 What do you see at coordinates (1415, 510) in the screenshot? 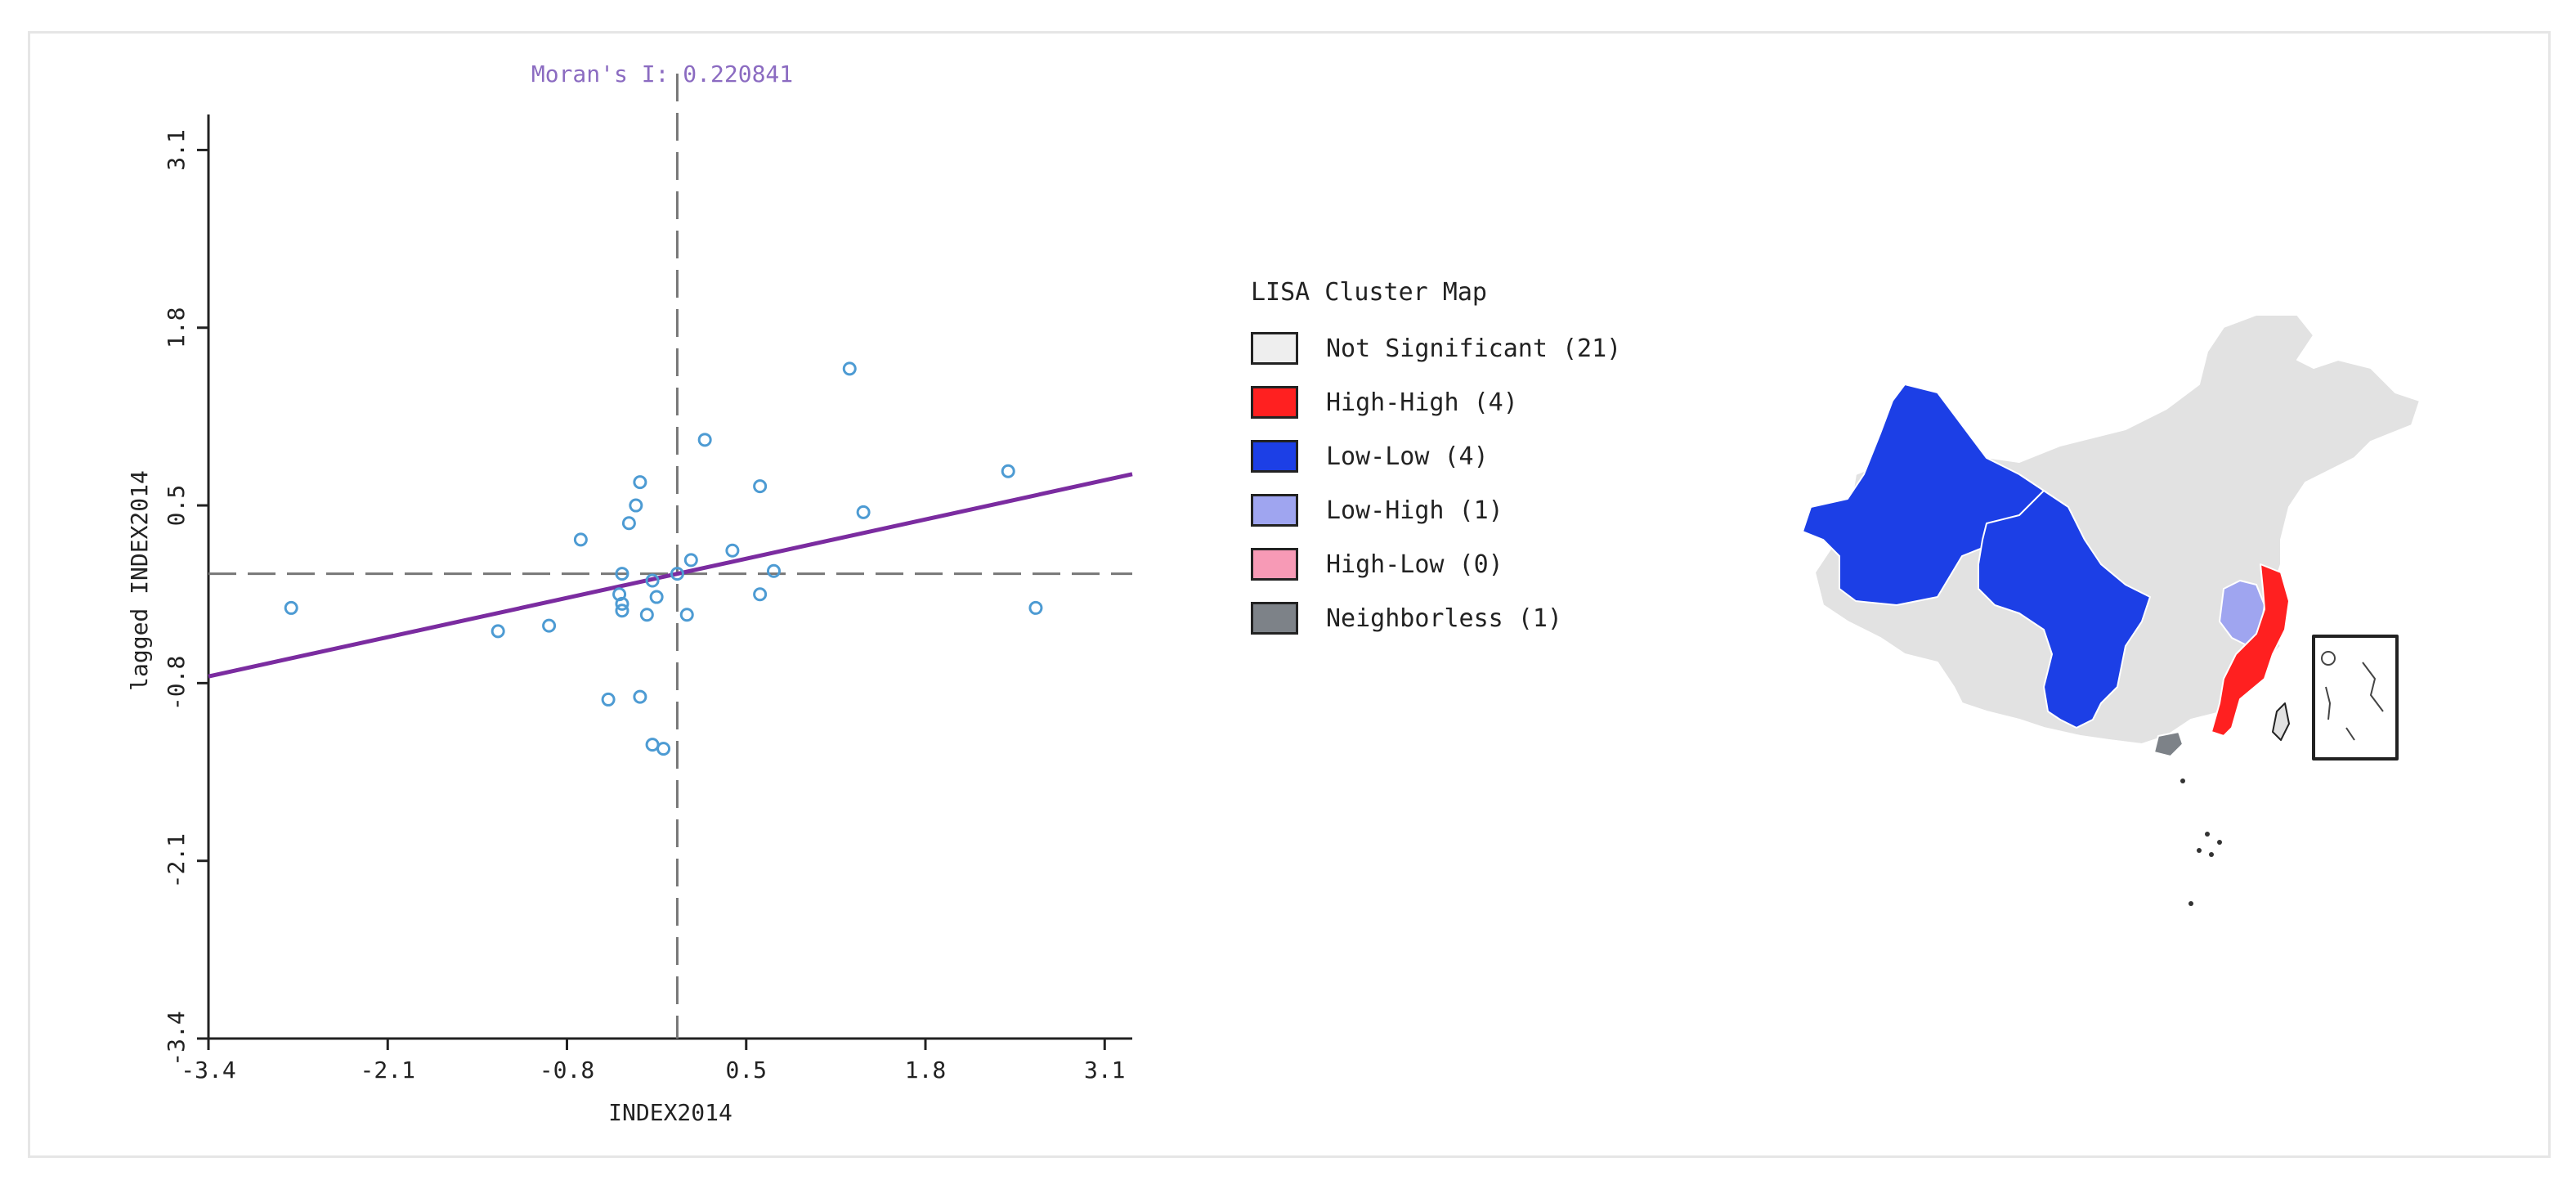
I see `legend-label: Low-High (1)` at bounding box center [1415, 510].